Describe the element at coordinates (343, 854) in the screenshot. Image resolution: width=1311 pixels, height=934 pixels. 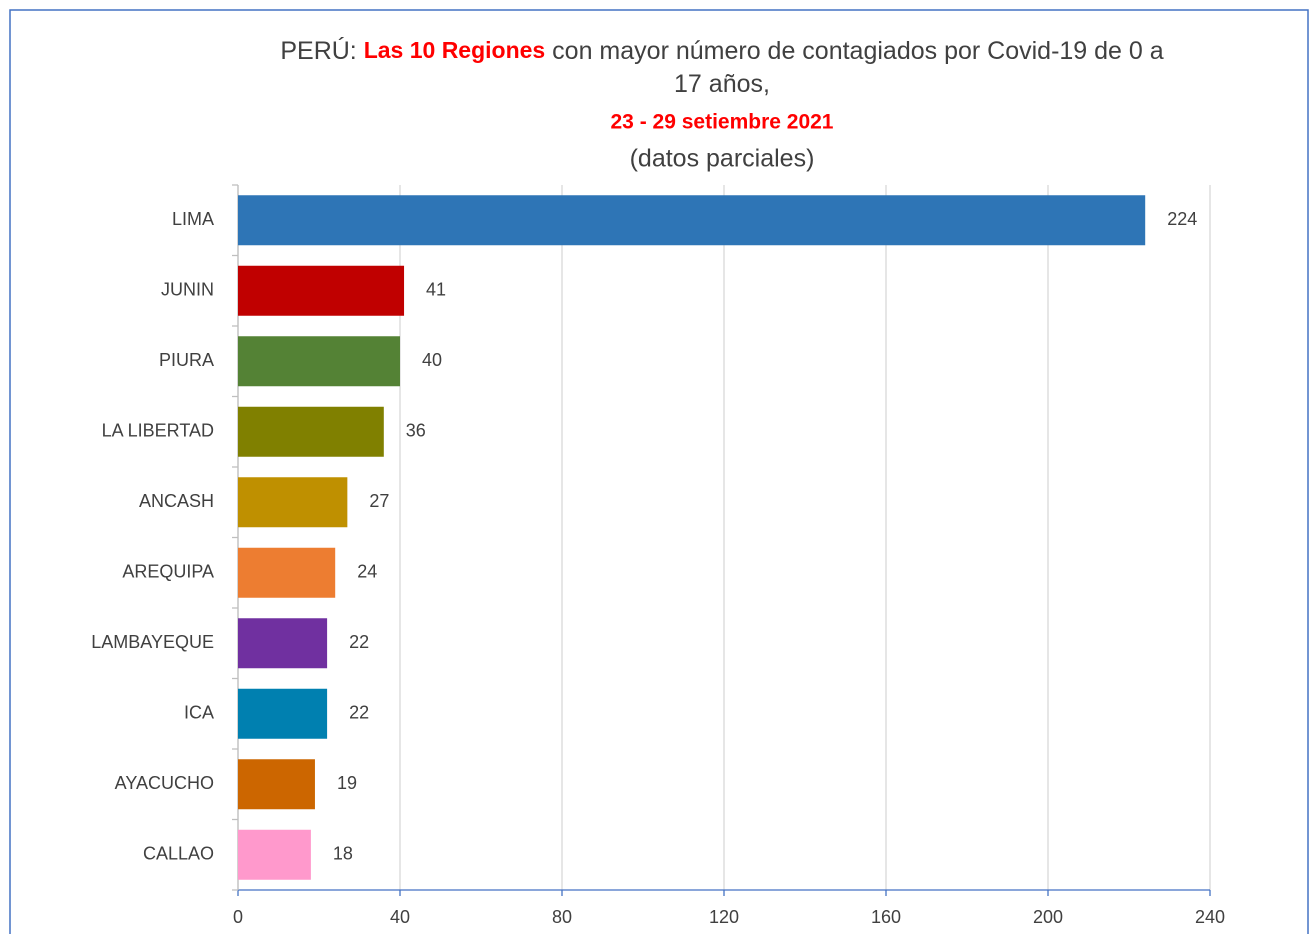
I see `data-label: 18` at that location.